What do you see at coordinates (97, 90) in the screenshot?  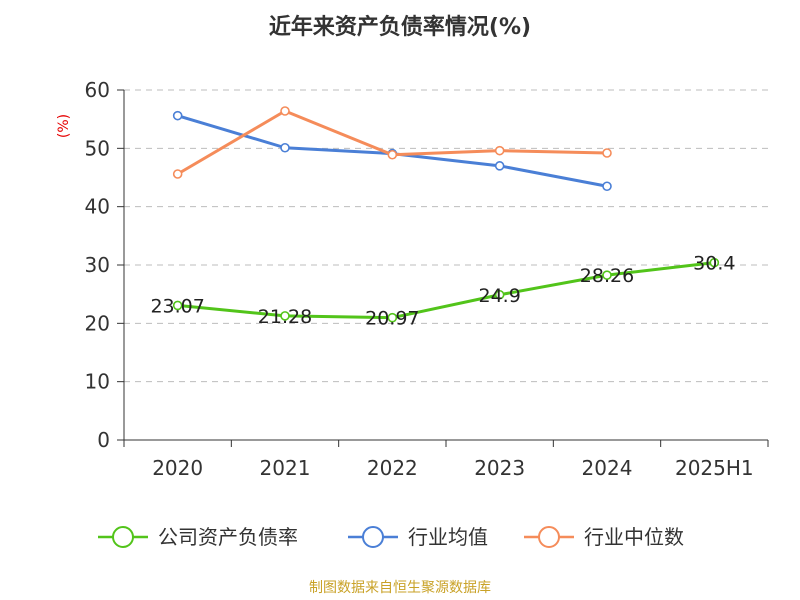 I see `y-tick-label: 60` at bounding box center [97, 90].